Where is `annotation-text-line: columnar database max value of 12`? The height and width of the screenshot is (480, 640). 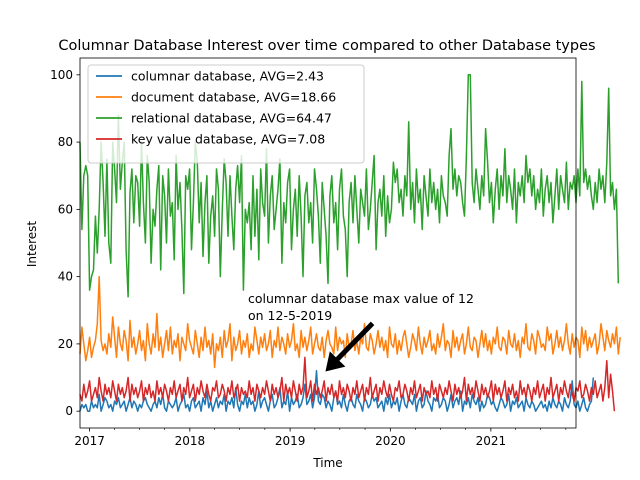 annotation-text-line: columnar database max value of 12 is located at coordinates (361, 298).